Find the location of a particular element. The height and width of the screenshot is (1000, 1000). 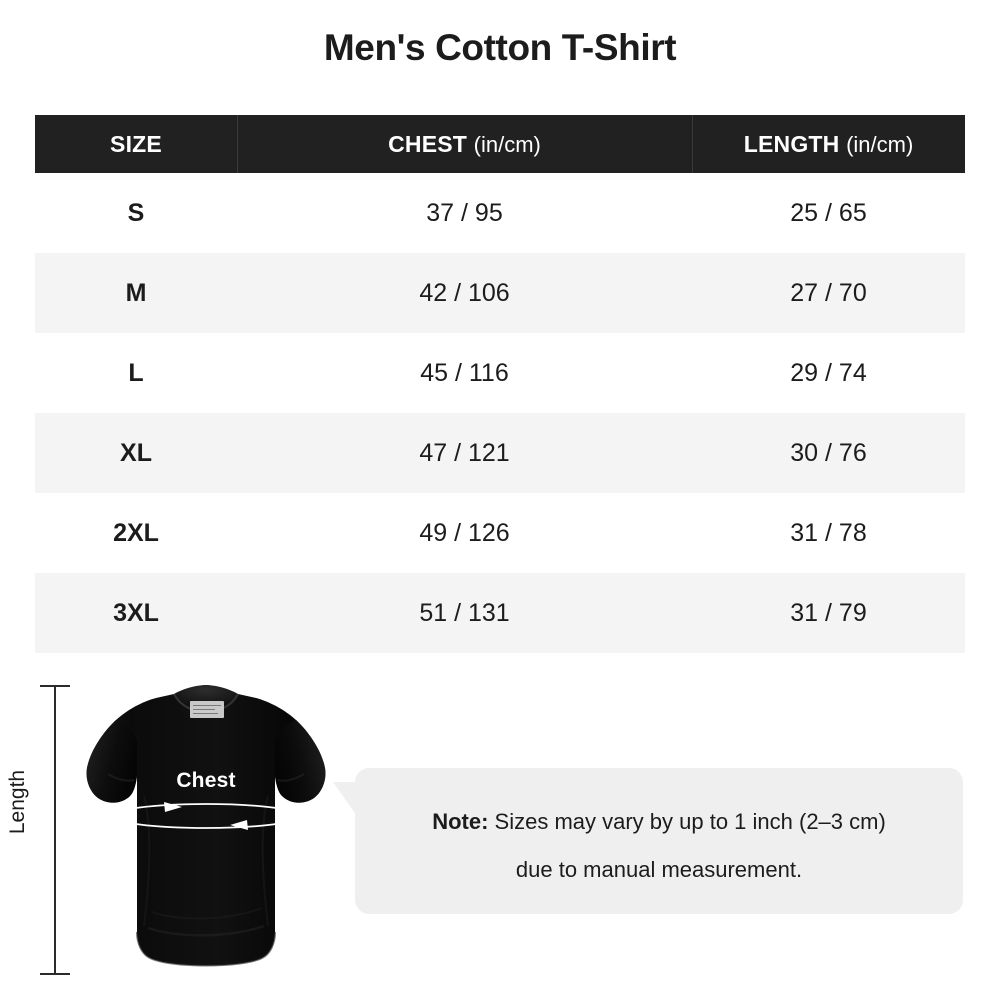

cell-size: M is located at coordinates (136, 292).